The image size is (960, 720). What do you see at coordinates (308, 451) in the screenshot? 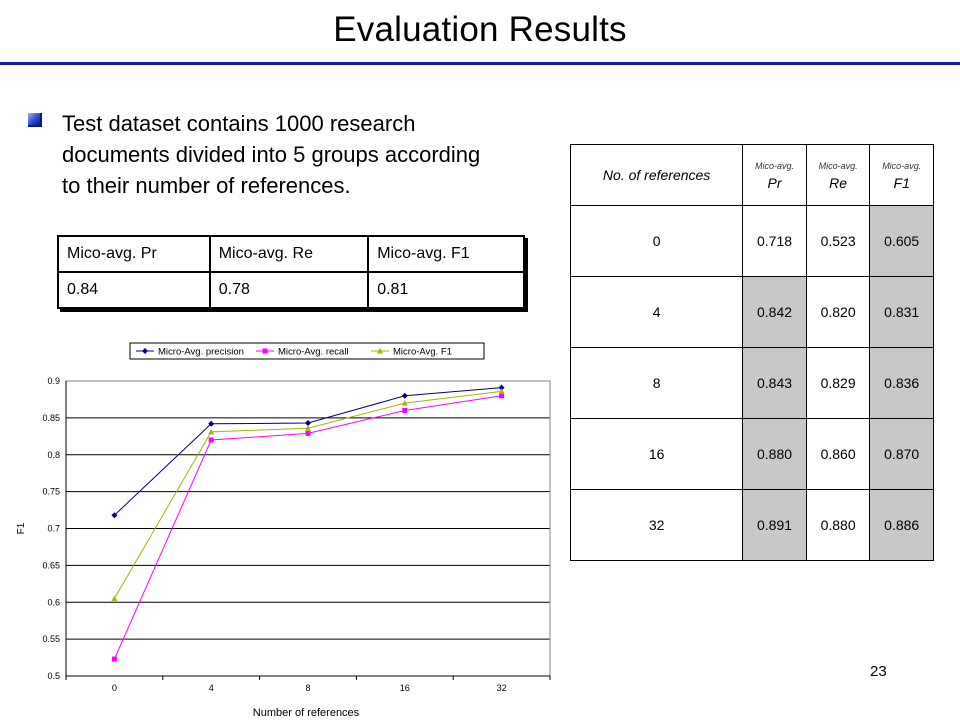
I see `series-line` at bounding box center [308, 451].